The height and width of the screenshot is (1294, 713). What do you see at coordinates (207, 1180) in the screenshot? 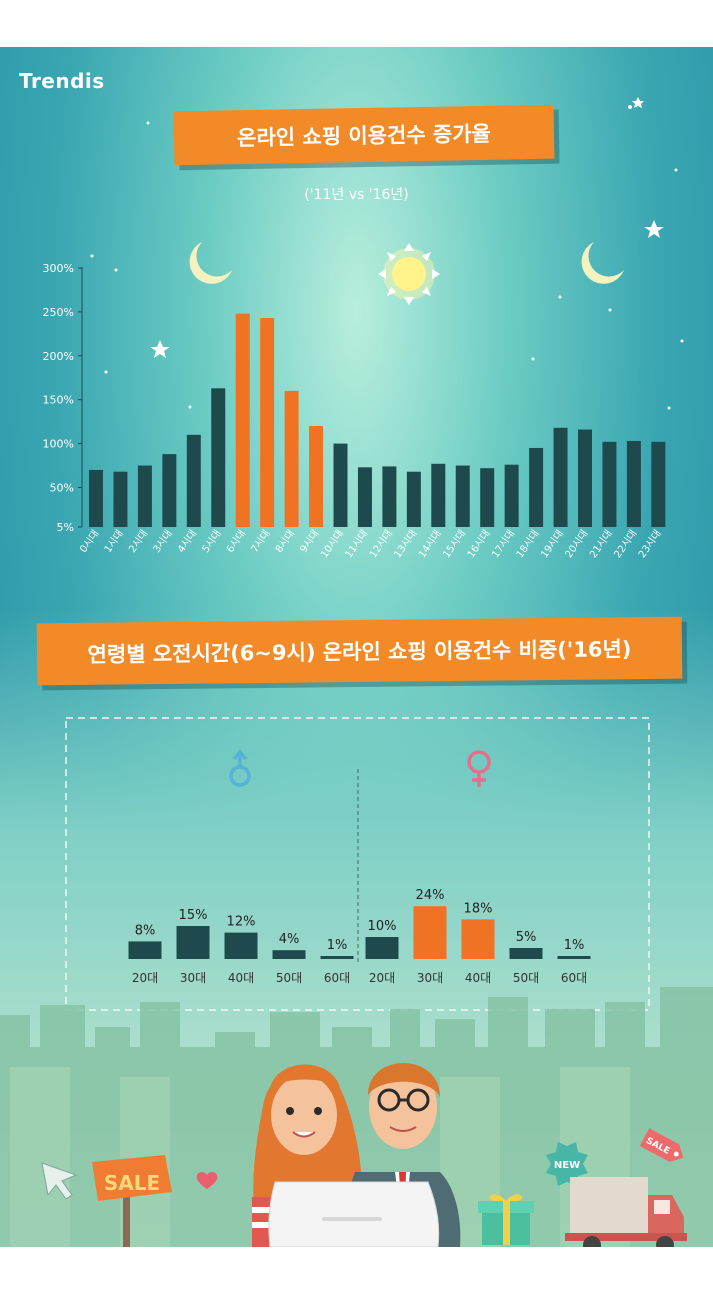
I see `heart-icon` at bounding box center [207, 1180].